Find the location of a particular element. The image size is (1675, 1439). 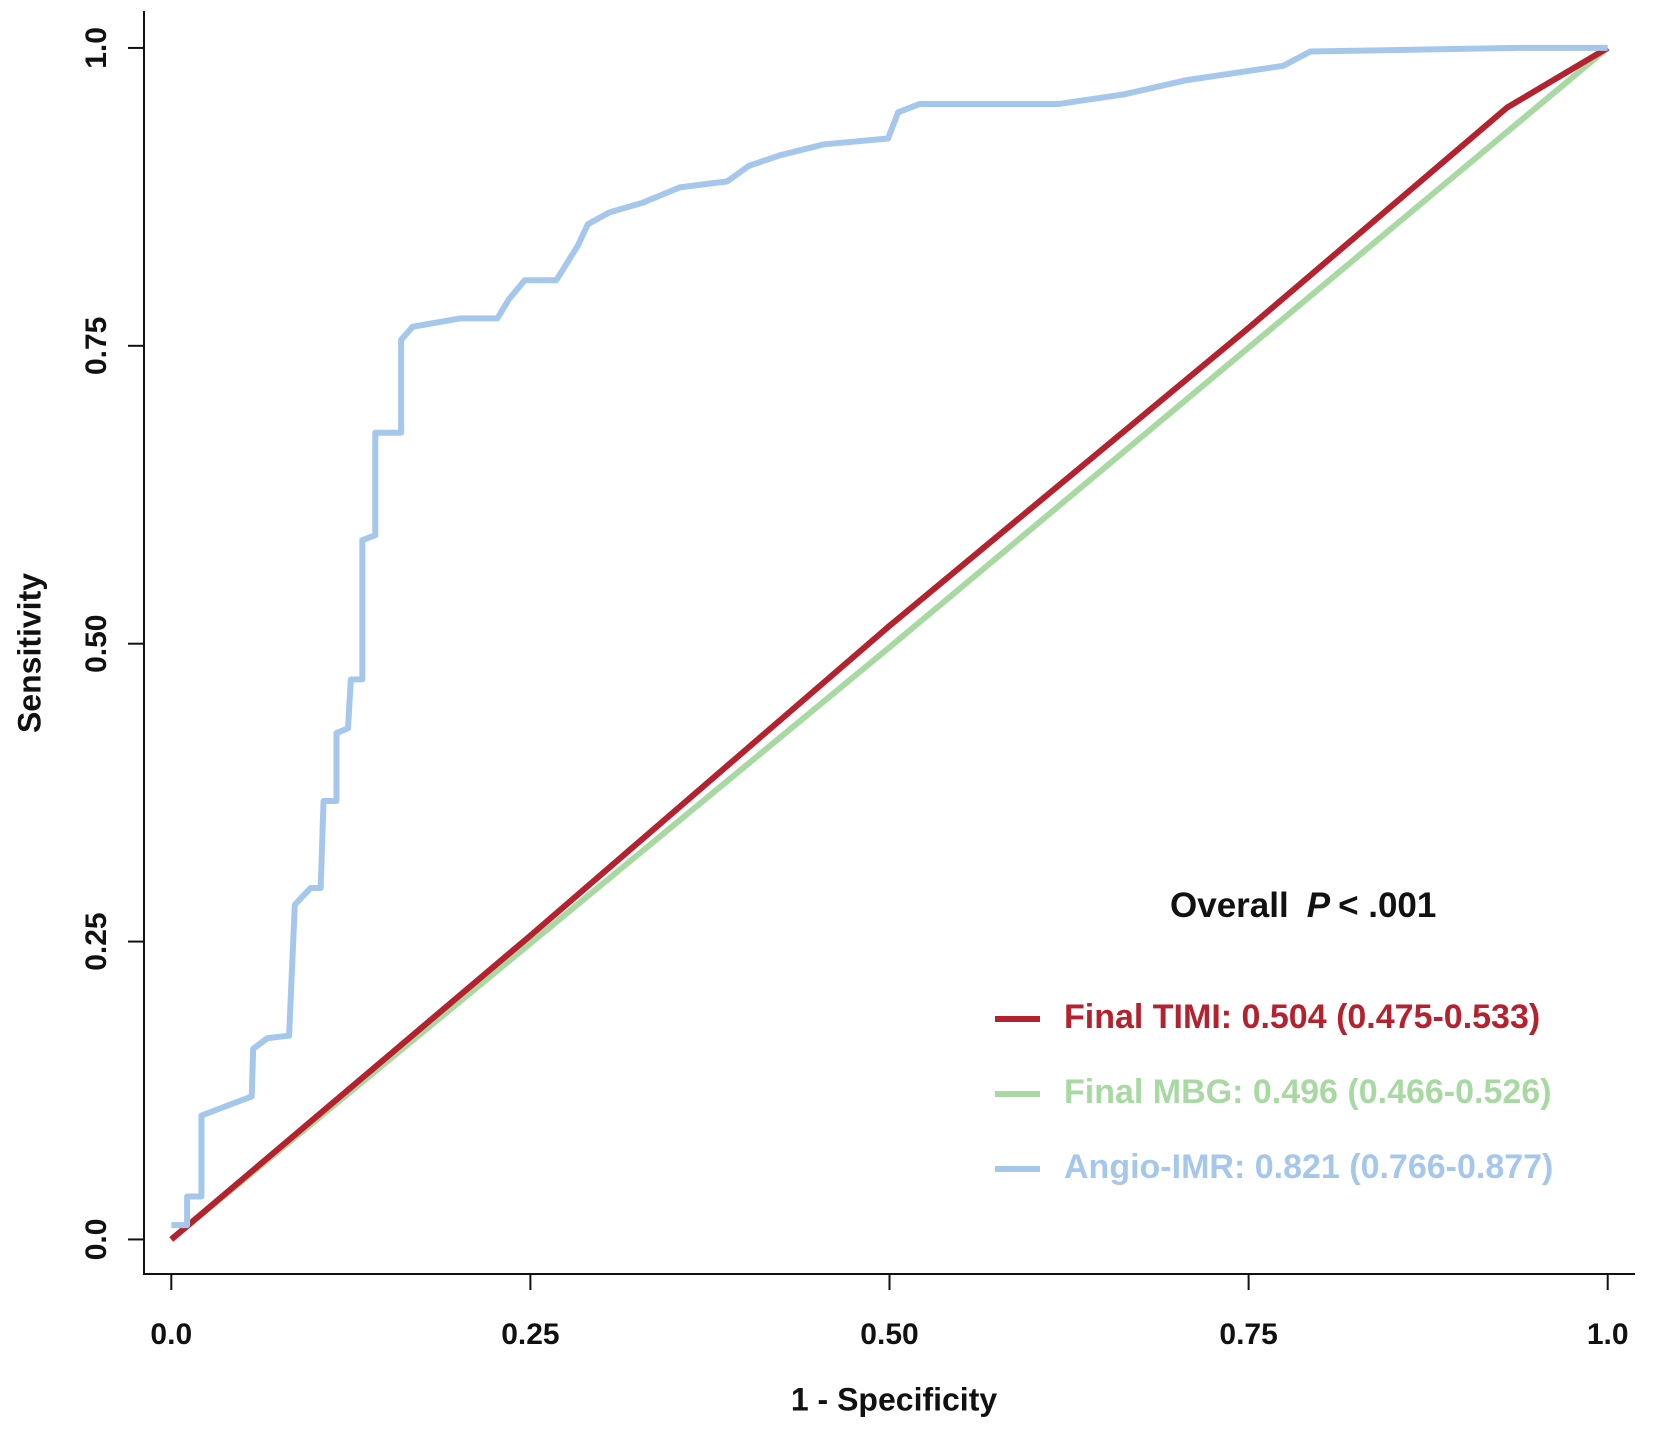

y-tick-label: 0.75 is located at coordinates (96, 346).